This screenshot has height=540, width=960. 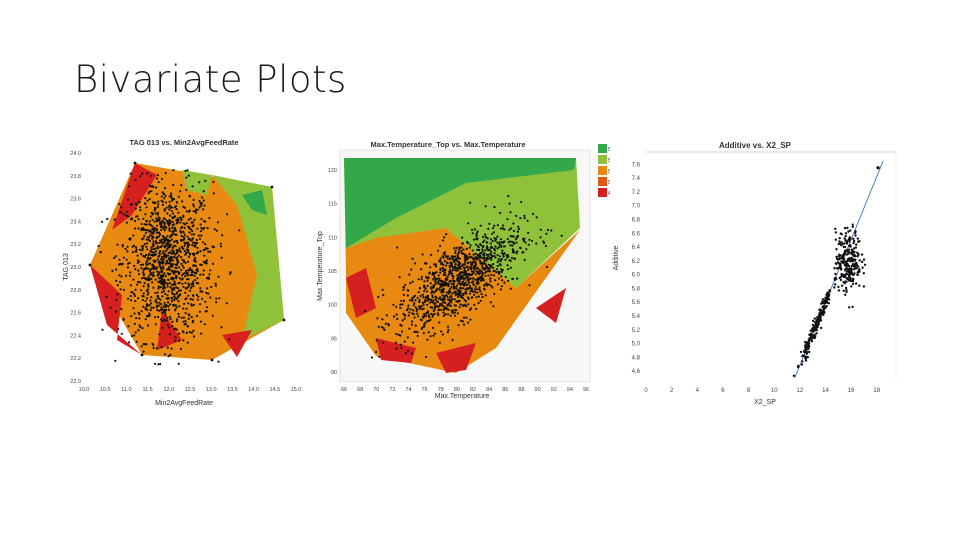 I want to click on y-tick-label: 22.6, so click(x=75, y=314).